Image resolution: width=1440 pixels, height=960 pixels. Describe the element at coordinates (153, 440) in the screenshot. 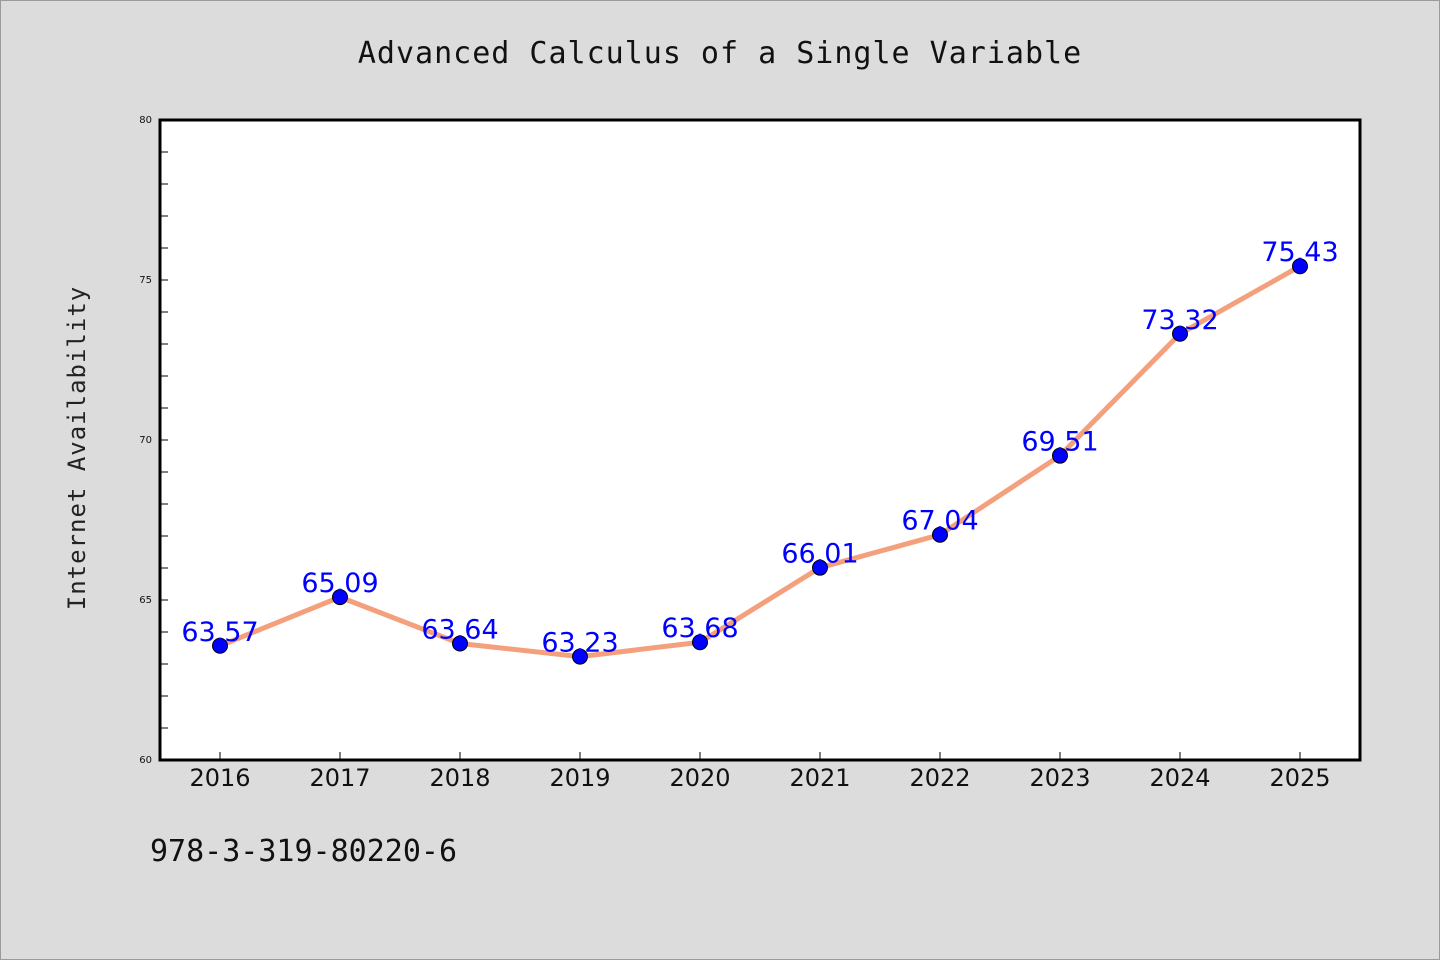

I see `y-axis-ticks: 60 65 70 75 80` at that location.